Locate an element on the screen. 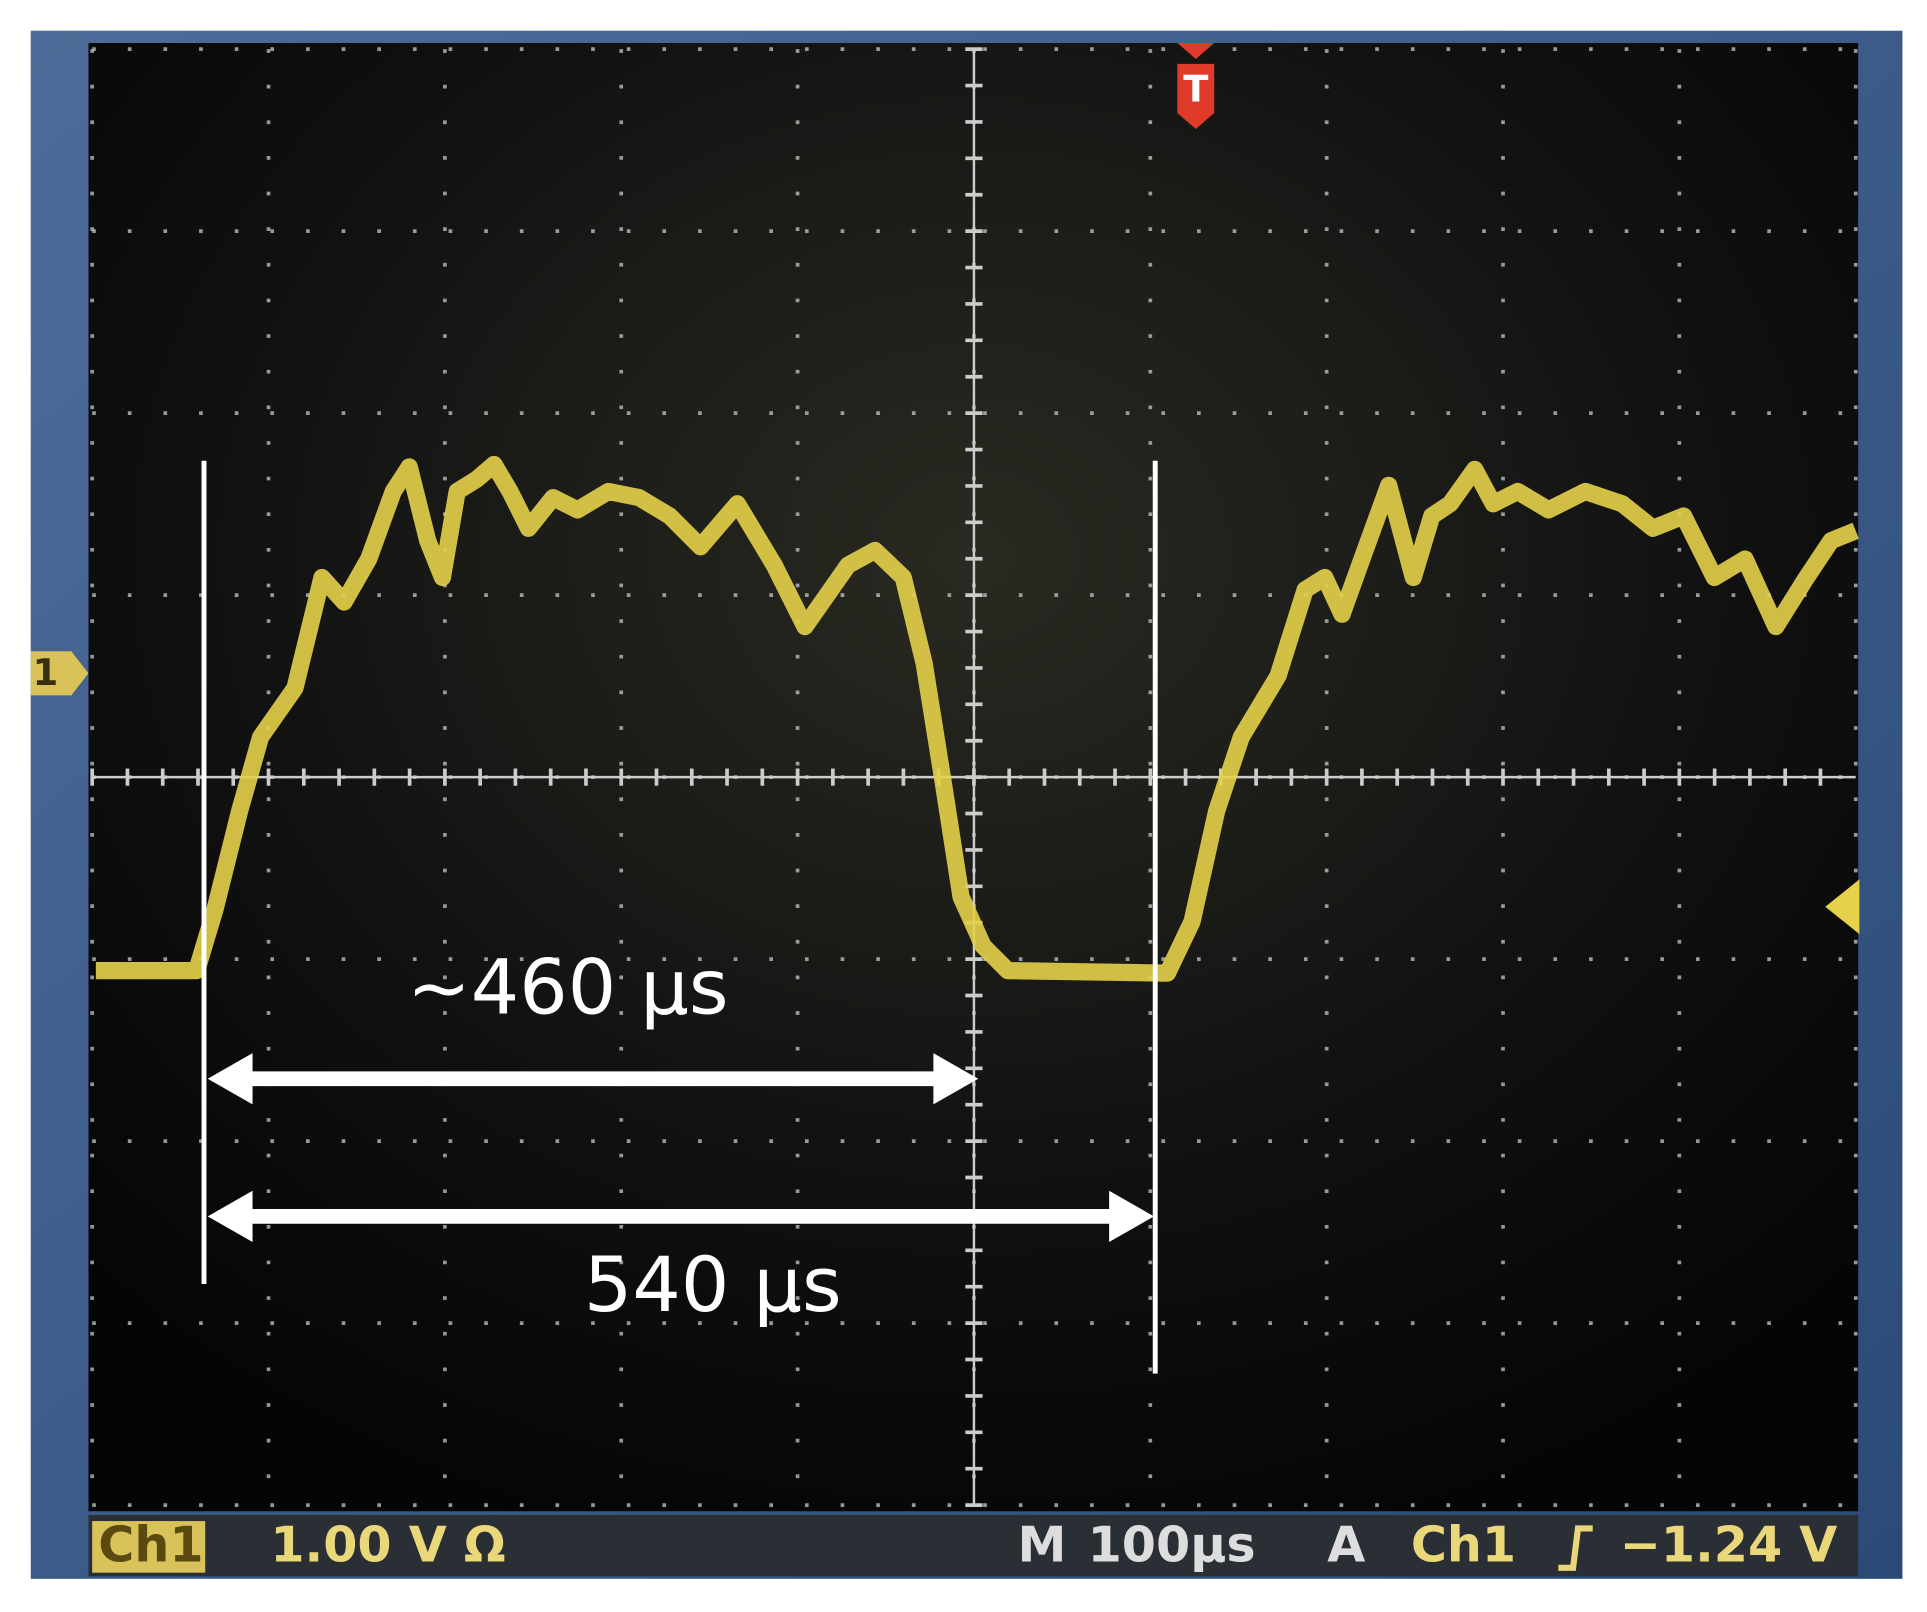 The height and width of the screenshot is (1612, 1927). channel-badge is located at coordinates (149, 1547).